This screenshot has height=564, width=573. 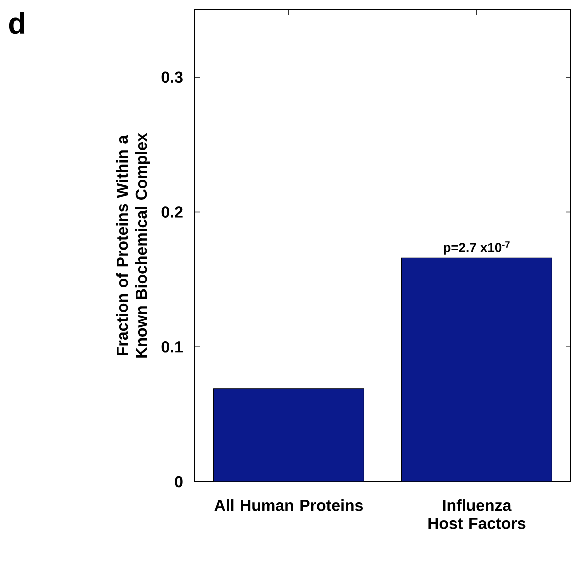 I want to click on text: d, so click(x=17, y=23).